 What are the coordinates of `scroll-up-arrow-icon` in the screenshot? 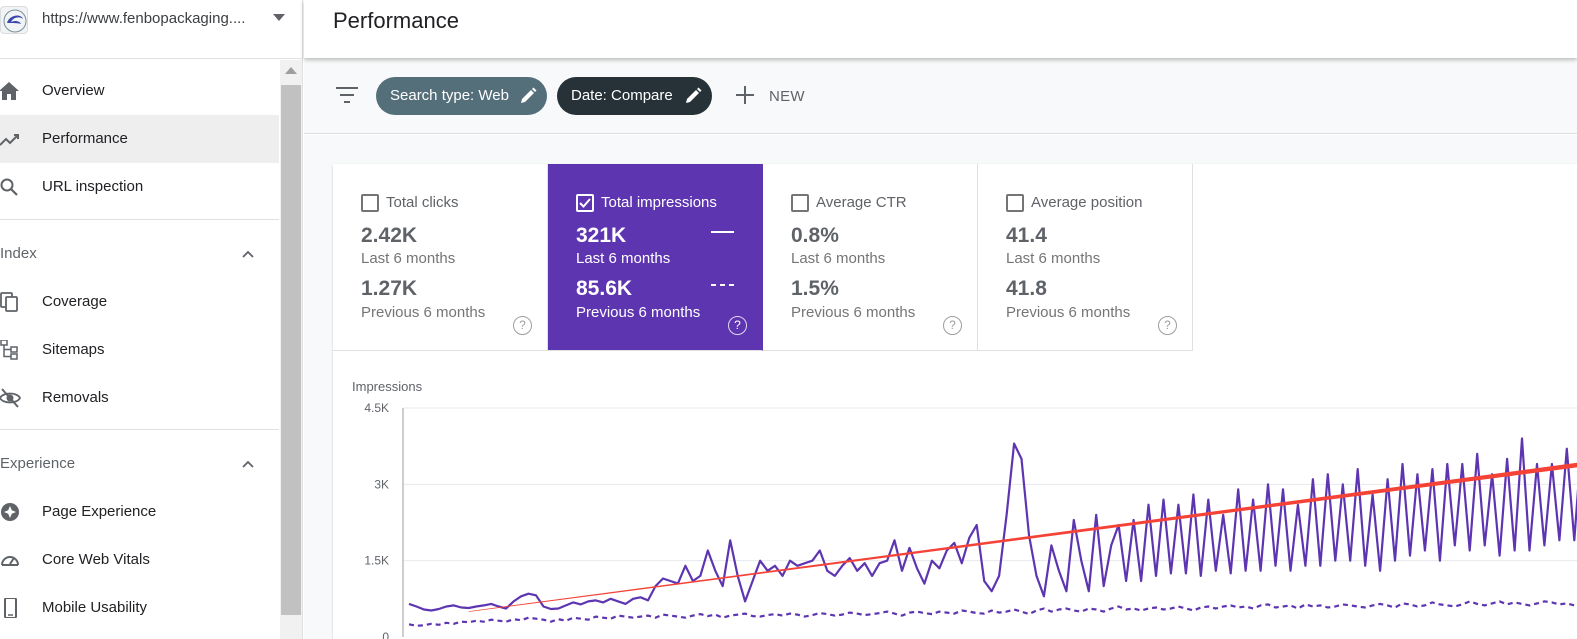 It's located at (291, 70).